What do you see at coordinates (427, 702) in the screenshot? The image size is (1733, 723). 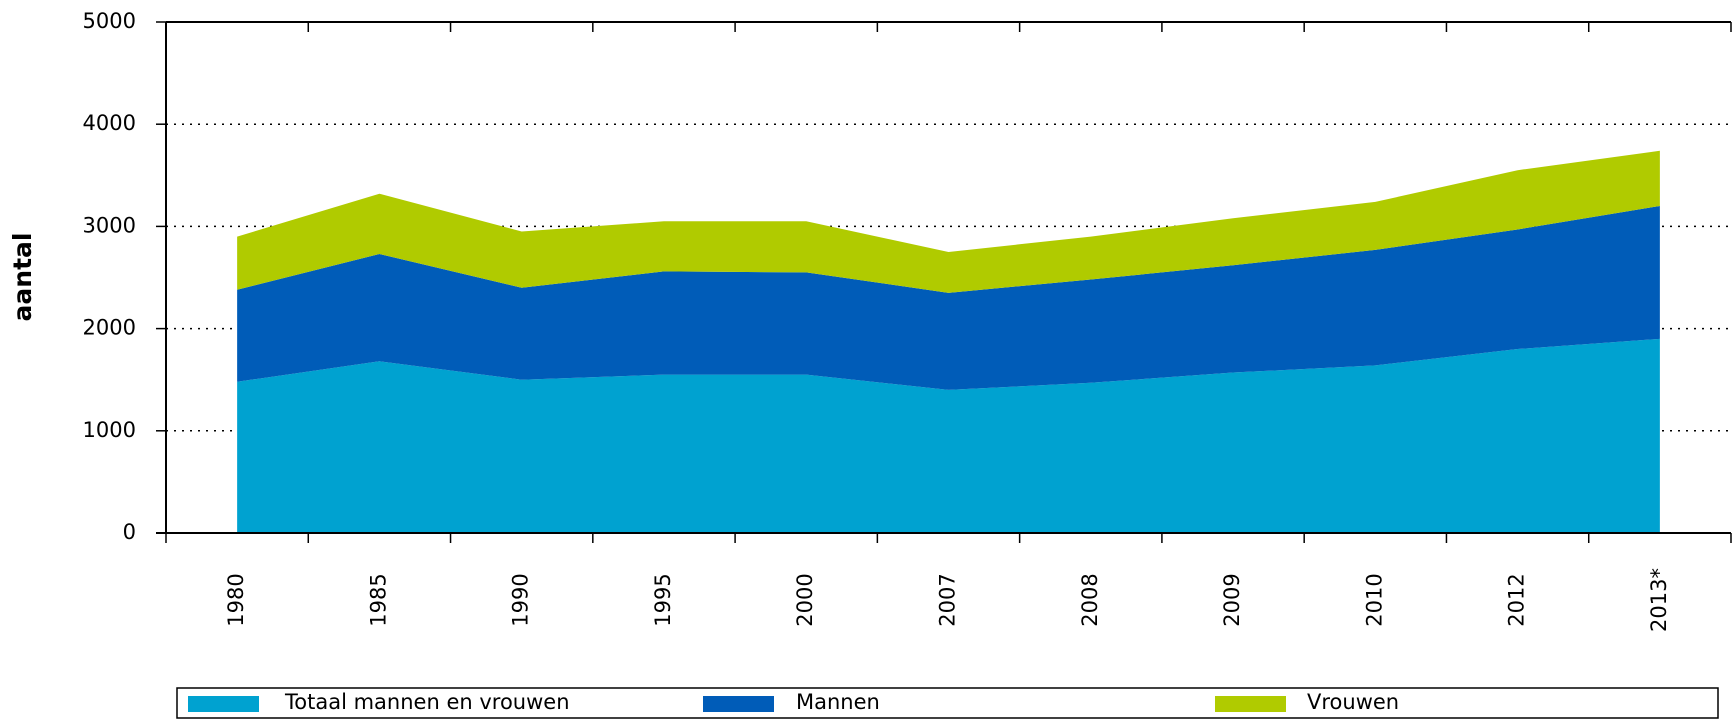 I see `legend-label: Totaal mannen en vrouwen` at bounding box center [427, 702].